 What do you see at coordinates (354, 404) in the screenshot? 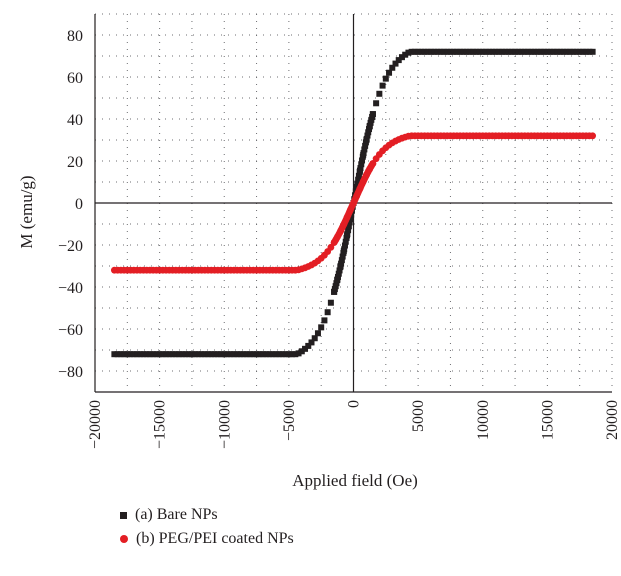
I see `x-tick-label: 0` at bounding box center [354, 404].